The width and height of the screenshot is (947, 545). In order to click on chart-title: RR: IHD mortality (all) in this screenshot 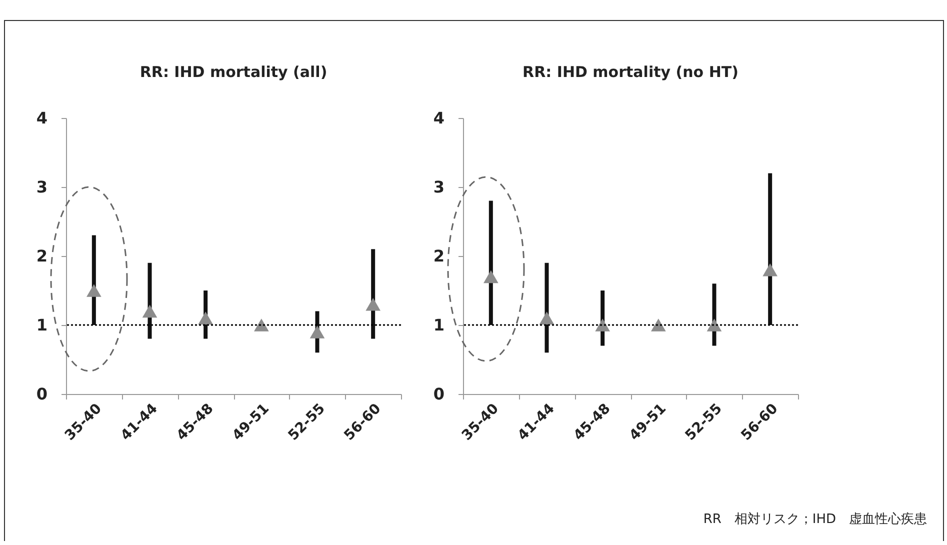, I will do `click(234, 72)`.